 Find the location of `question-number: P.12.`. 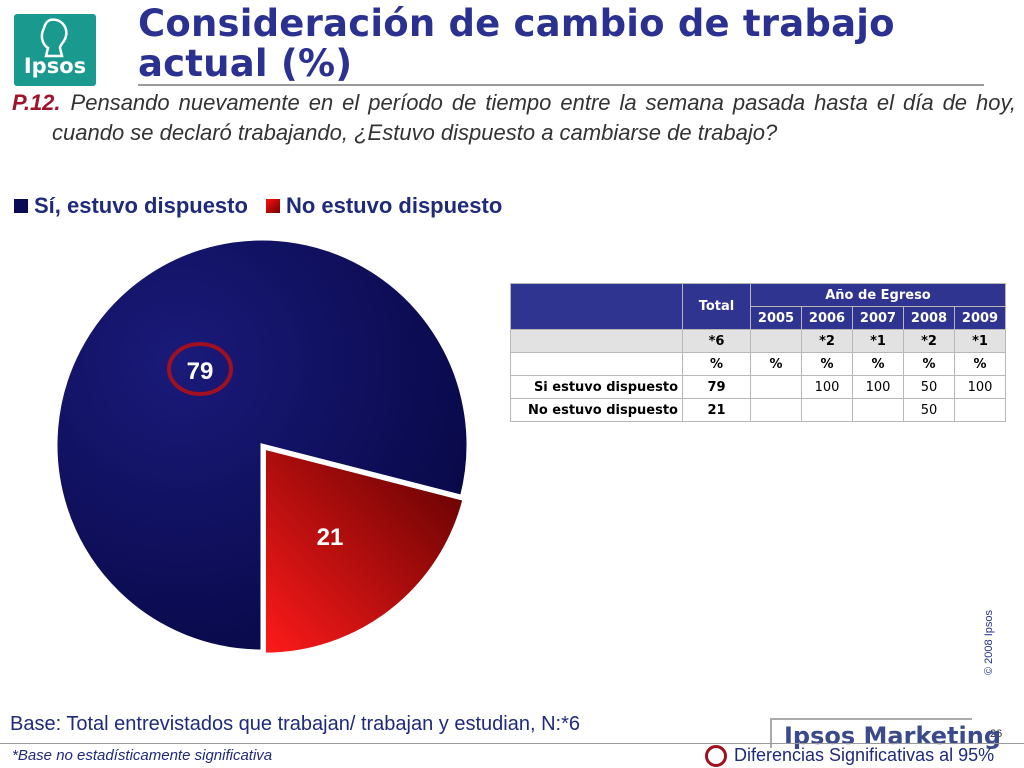

question-number: P.12. is located at coordinates (36, 102).